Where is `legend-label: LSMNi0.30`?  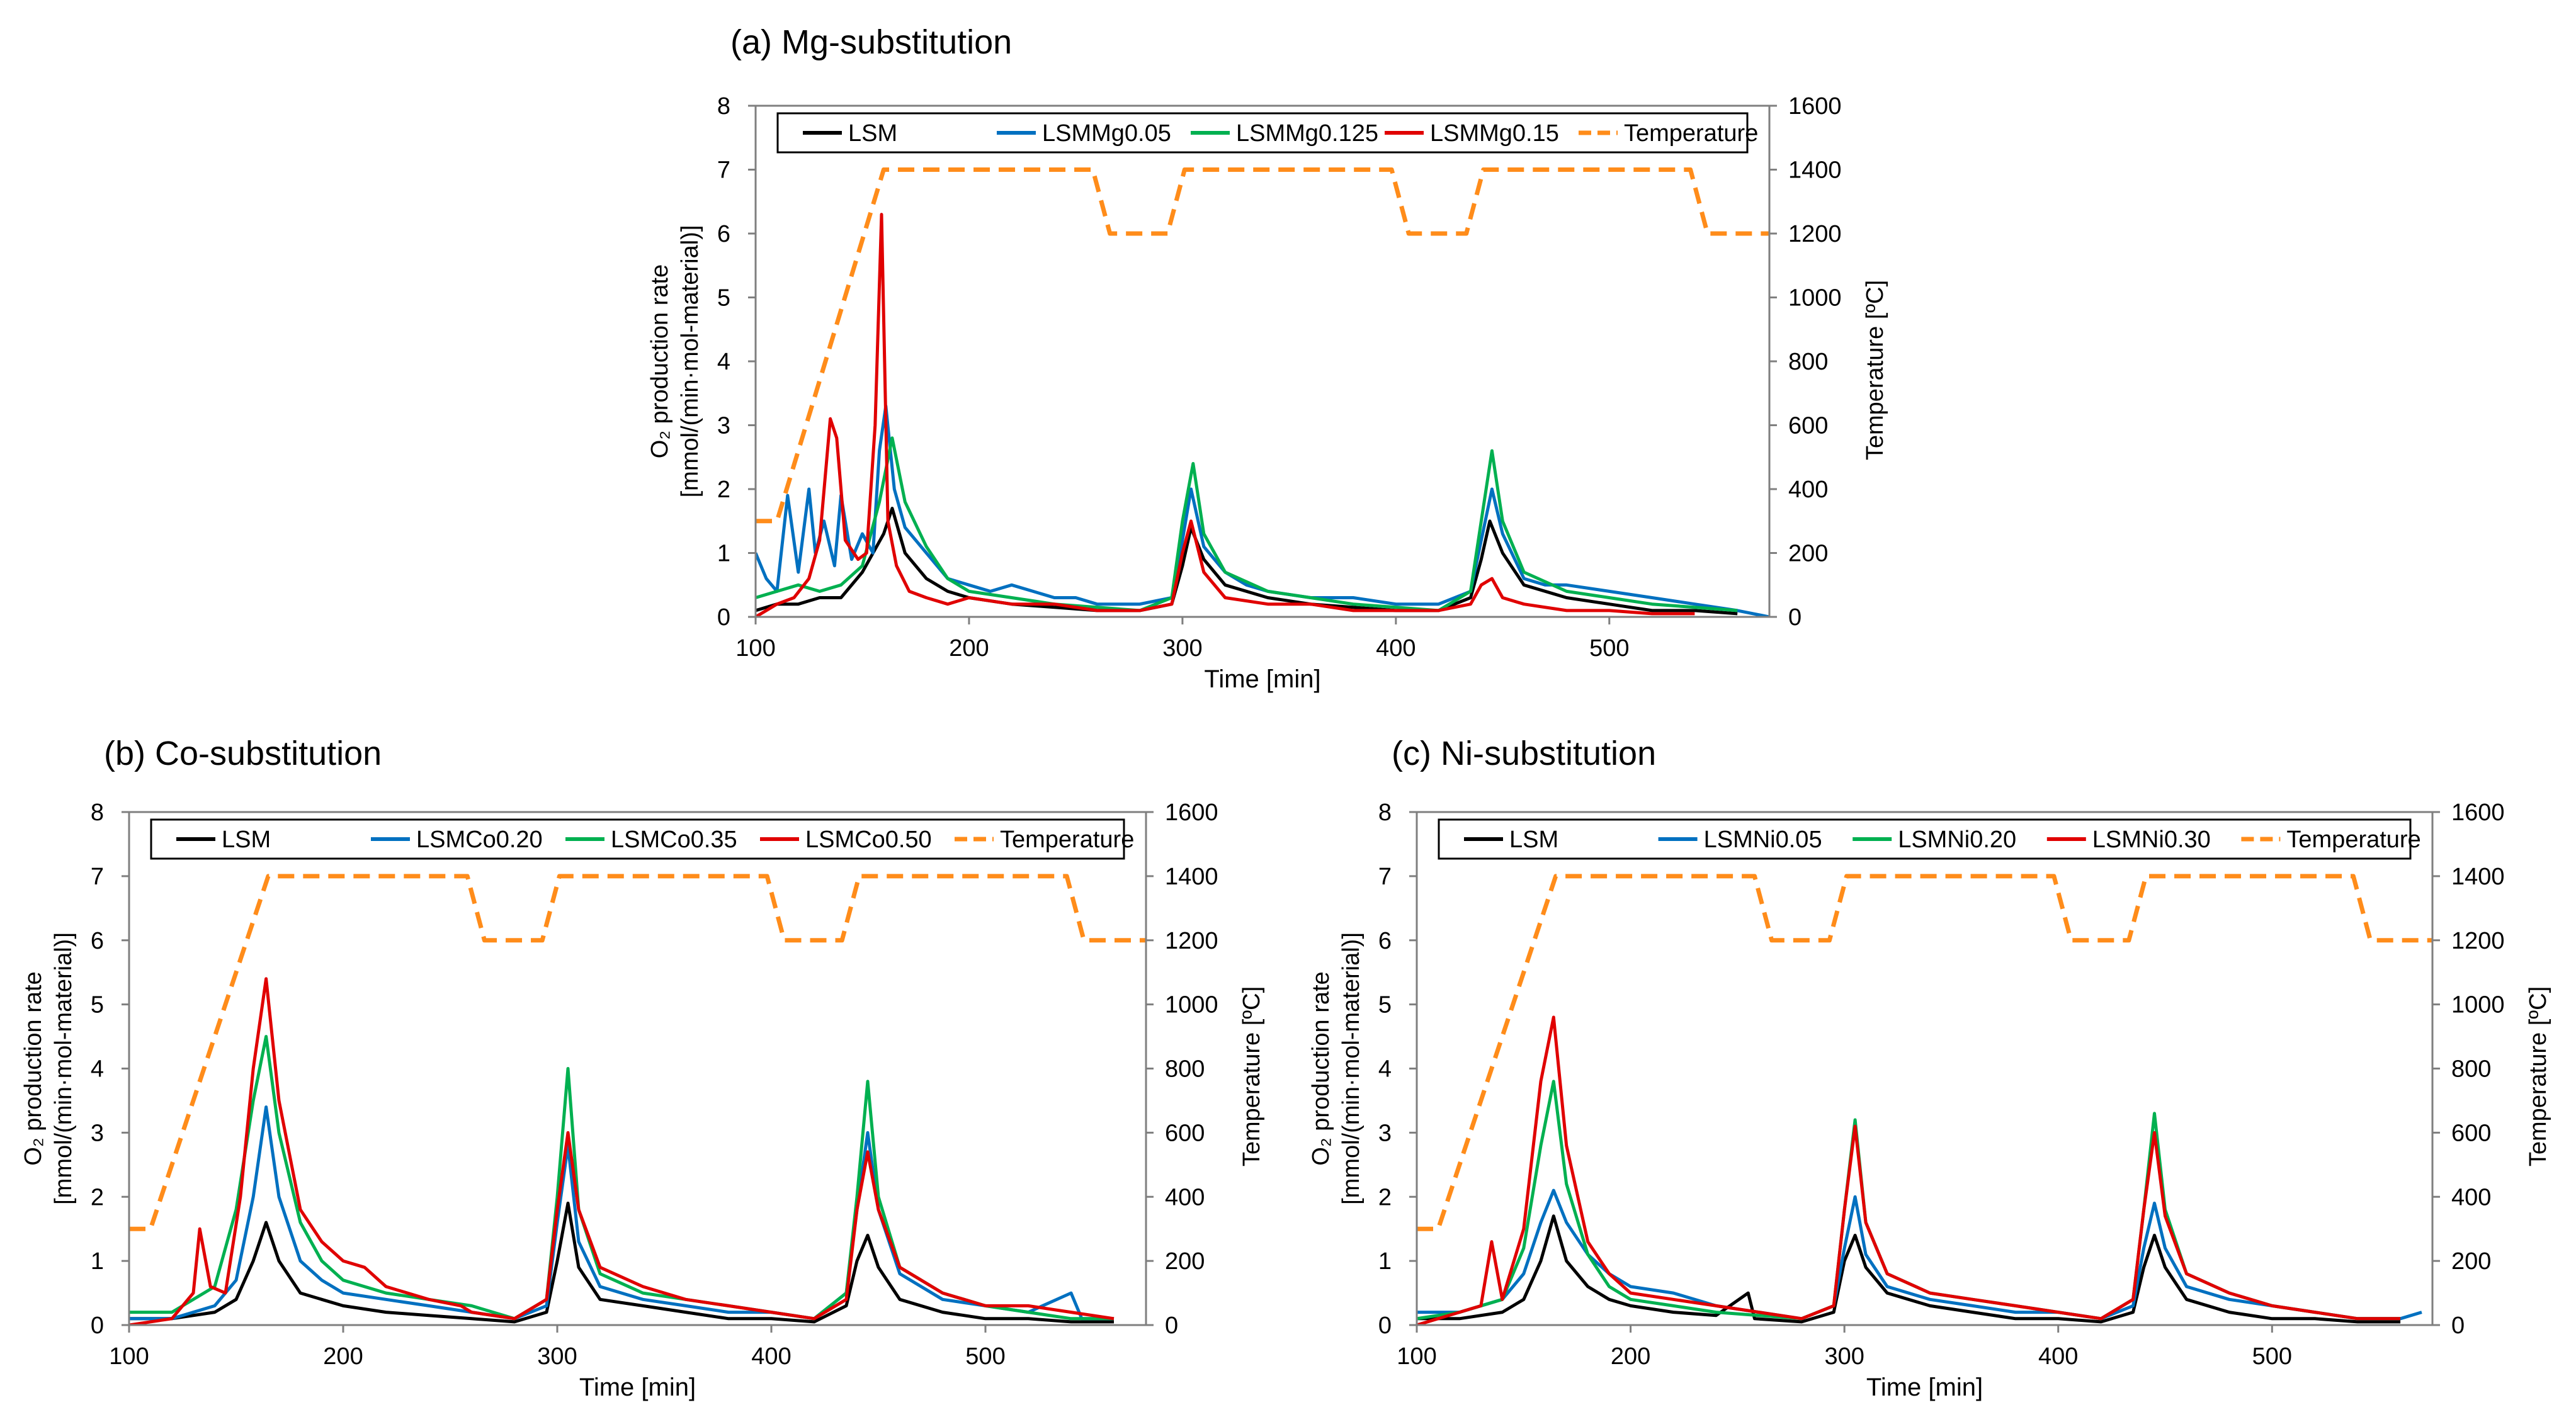 legend-label: LSMNi0.30 is located at coordinates (2151, 840).